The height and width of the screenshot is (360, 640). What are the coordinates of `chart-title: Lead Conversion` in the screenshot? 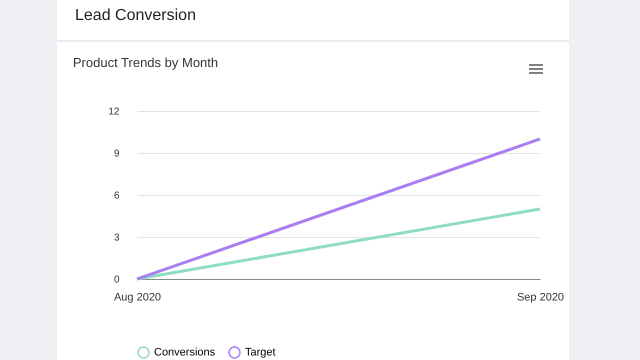 It's located at (135, 16).